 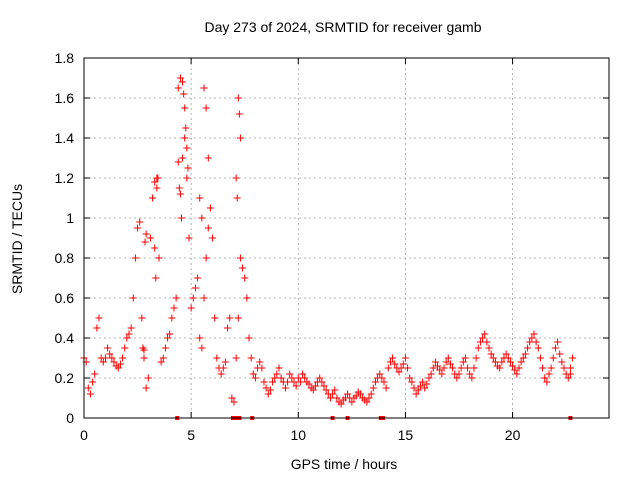 What do you see at coordinates (65, 138) in the screenshot?
I see `y-tick-label: 1.4` at bounding box center [65, 138].